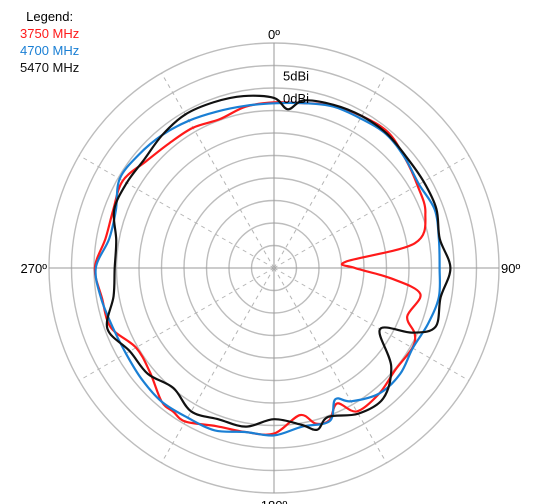 Image resolution: width=539 pixels, height=504 pixels. I want to click on legend-item-2: 5470 MHz, so click(50, 67).